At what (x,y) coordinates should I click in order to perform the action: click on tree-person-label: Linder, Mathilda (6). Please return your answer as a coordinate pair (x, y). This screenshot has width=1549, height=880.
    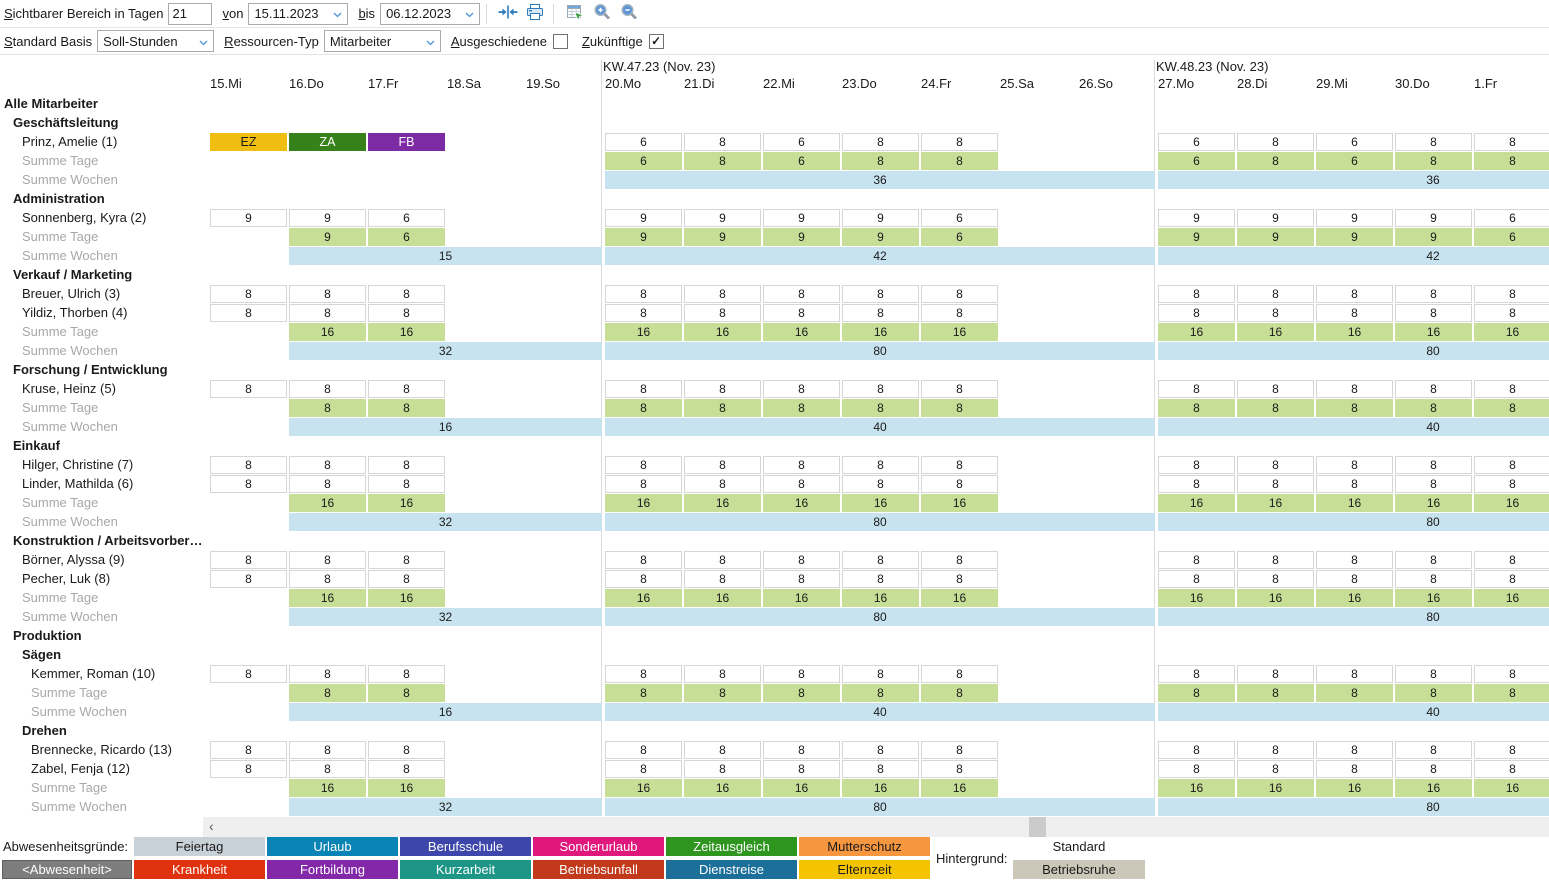
    Looking at the image, I should click on (78, 483).